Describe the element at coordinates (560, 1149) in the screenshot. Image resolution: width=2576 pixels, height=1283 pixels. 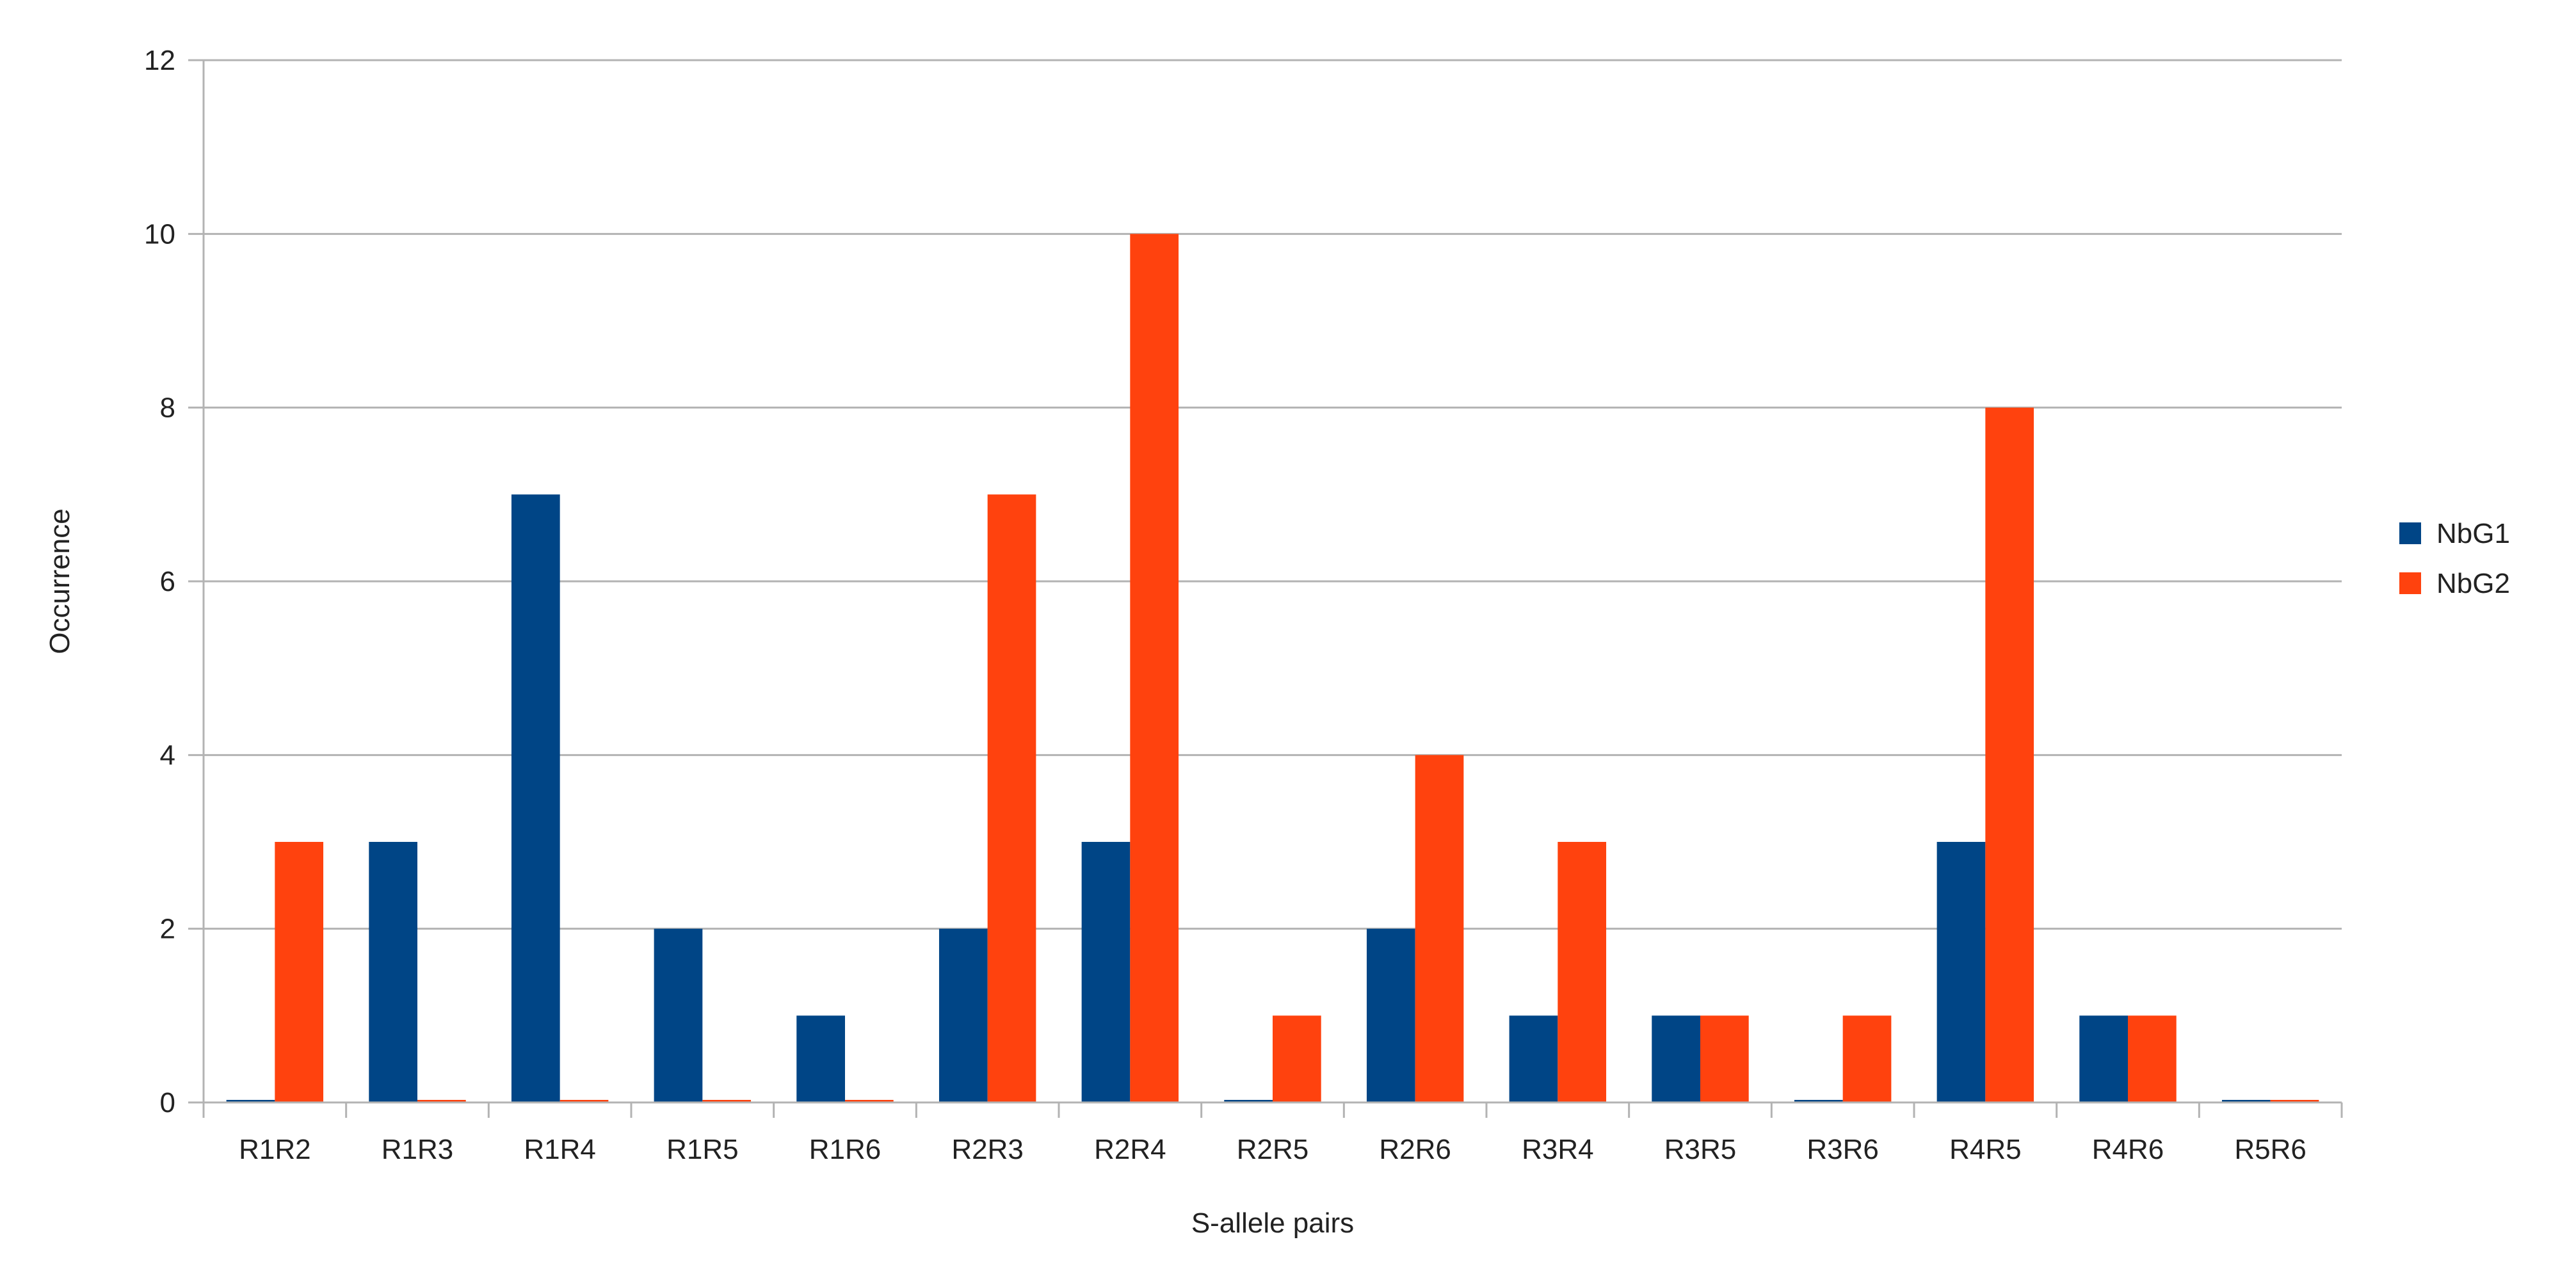
I see `x-tick-label: R1R4` at that location.